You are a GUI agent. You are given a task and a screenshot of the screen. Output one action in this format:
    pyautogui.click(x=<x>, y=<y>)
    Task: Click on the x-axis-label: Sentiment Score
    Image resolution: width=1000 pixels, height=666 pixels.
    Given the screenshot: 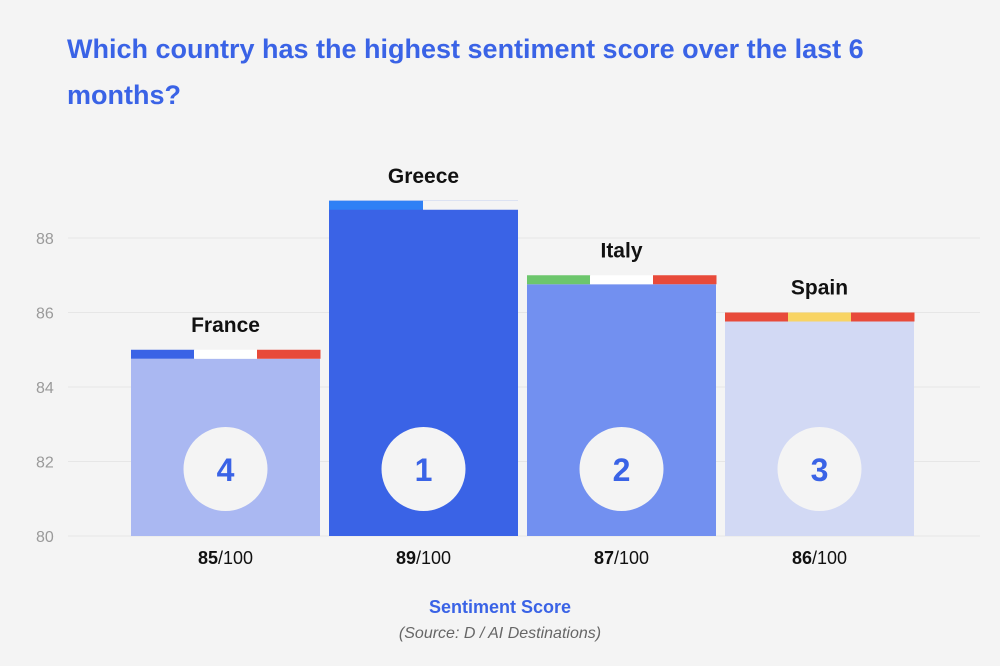 What is the action you would take?
    pyautogui.click(x=500, y=607)
    